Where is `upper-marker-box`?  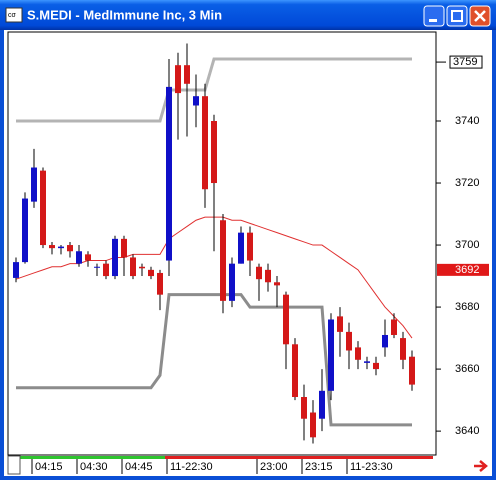
upper-marker-box is located at coordinates (466, 62).